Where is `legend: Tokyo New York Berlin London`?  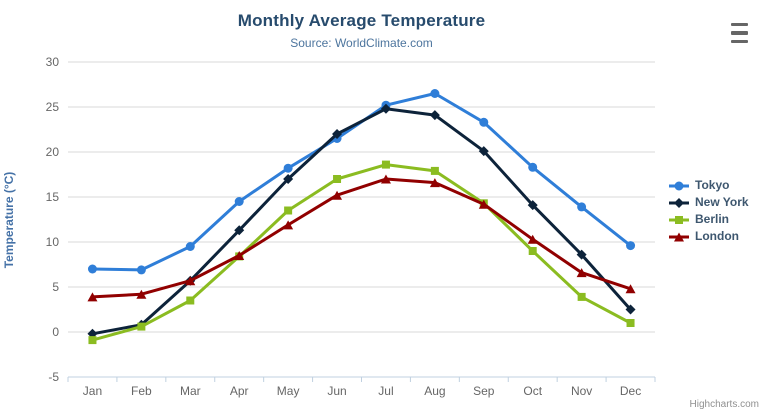 legend: Tokyo New York Berlin London is located at coordinates (708, 210).